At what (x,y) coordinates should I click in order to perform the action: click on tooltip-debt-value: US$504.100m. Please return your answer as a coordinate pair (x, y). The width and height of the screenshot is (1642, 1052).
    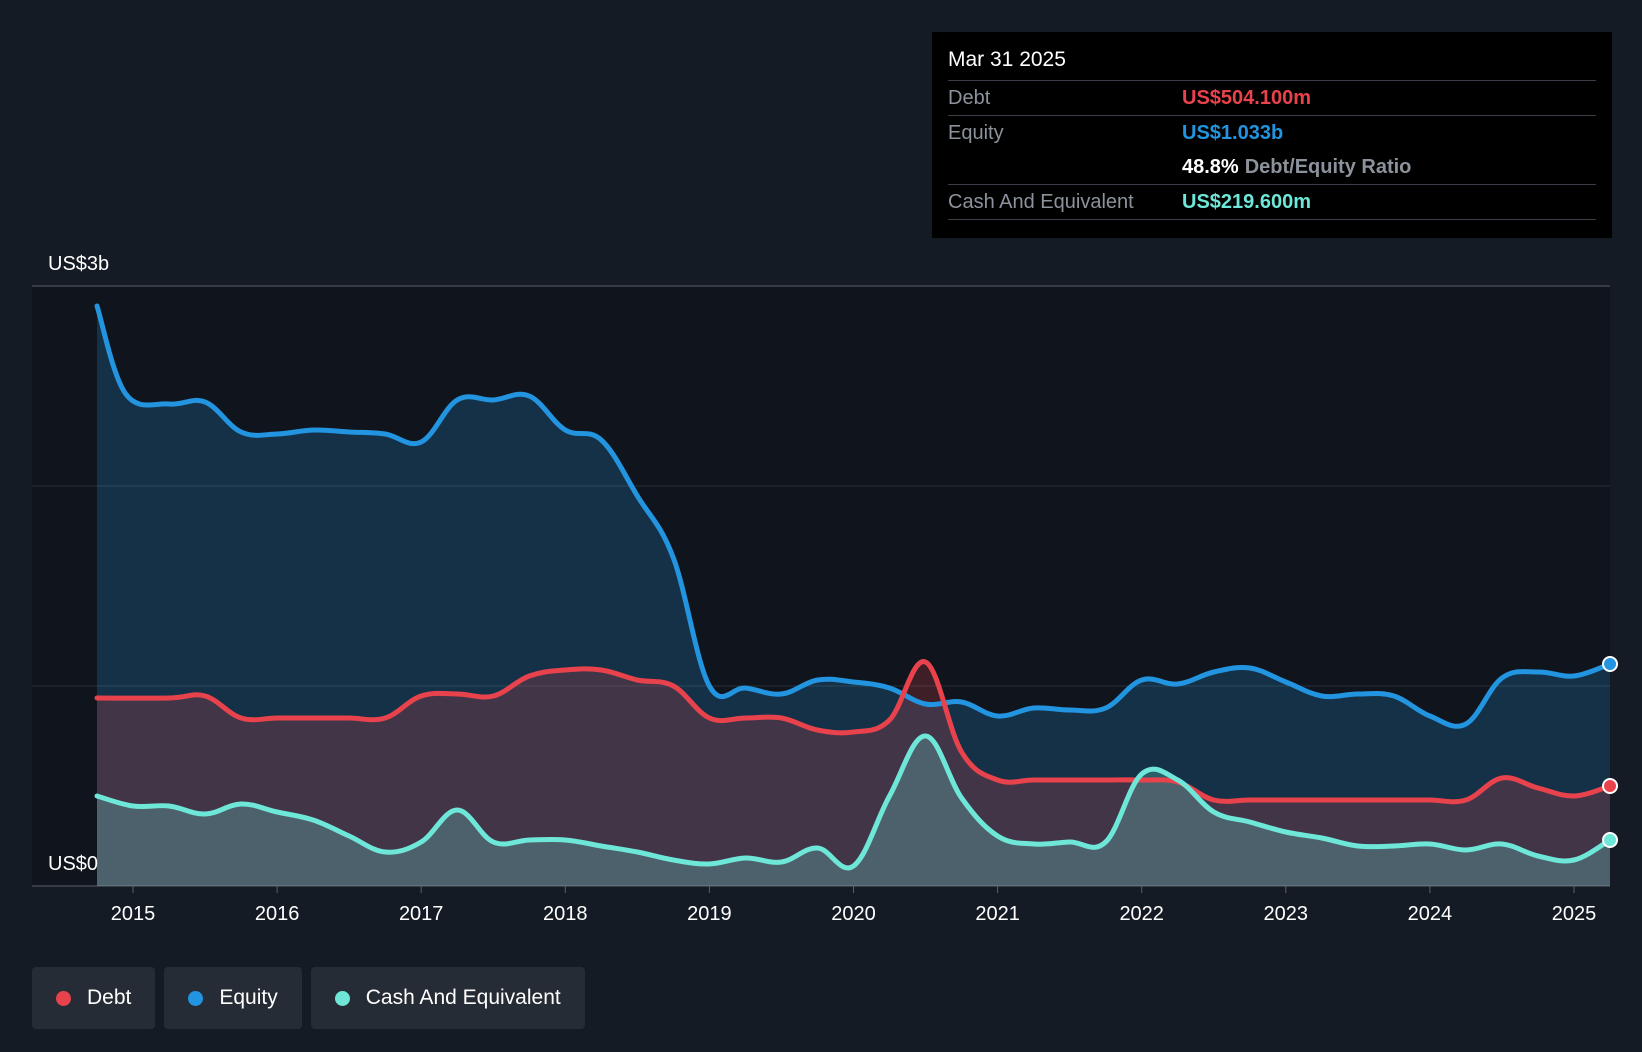
    Looking at the image, I should click on (1246, 97).